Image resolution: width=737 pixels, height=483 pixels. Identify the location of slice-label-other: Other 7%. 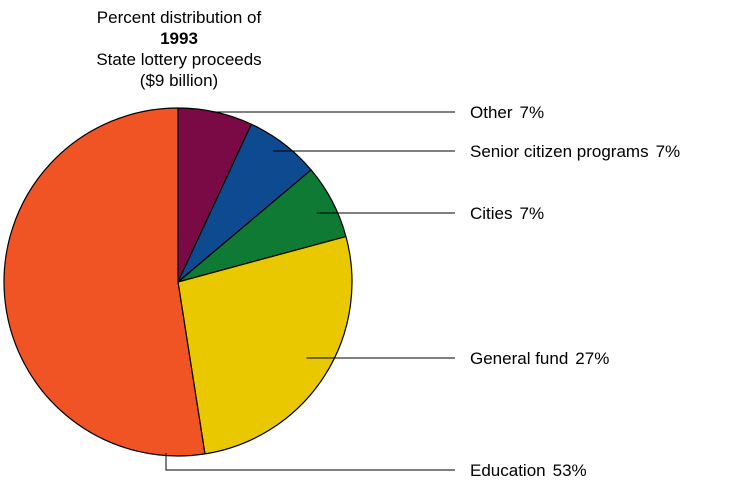
(507, 112).